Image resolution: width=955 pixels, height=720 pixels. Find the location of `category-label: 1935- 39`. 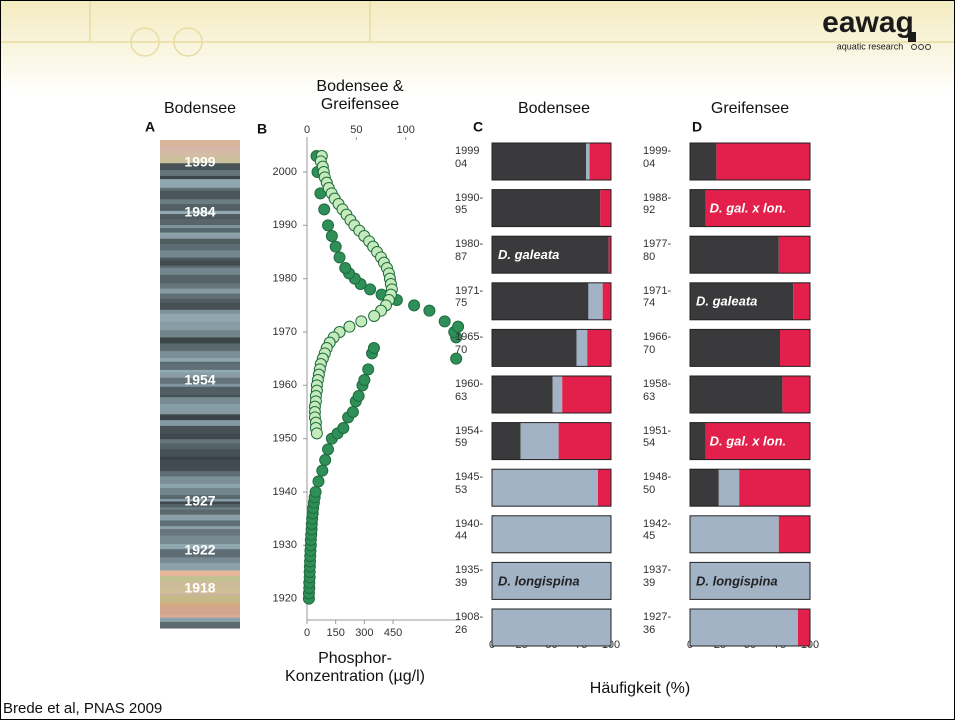

category-label: 1935- 39 is located at coordinates (469, 577).